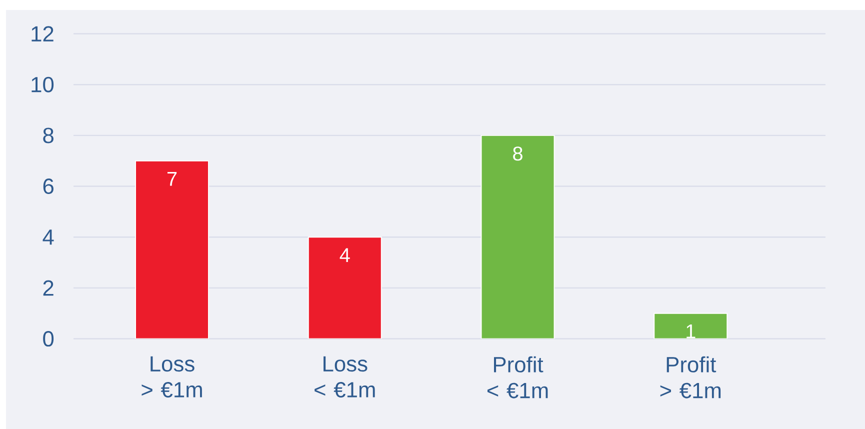 The image size is (865, 429). I want to click on y-tick-label: 0, so click(48, 339).